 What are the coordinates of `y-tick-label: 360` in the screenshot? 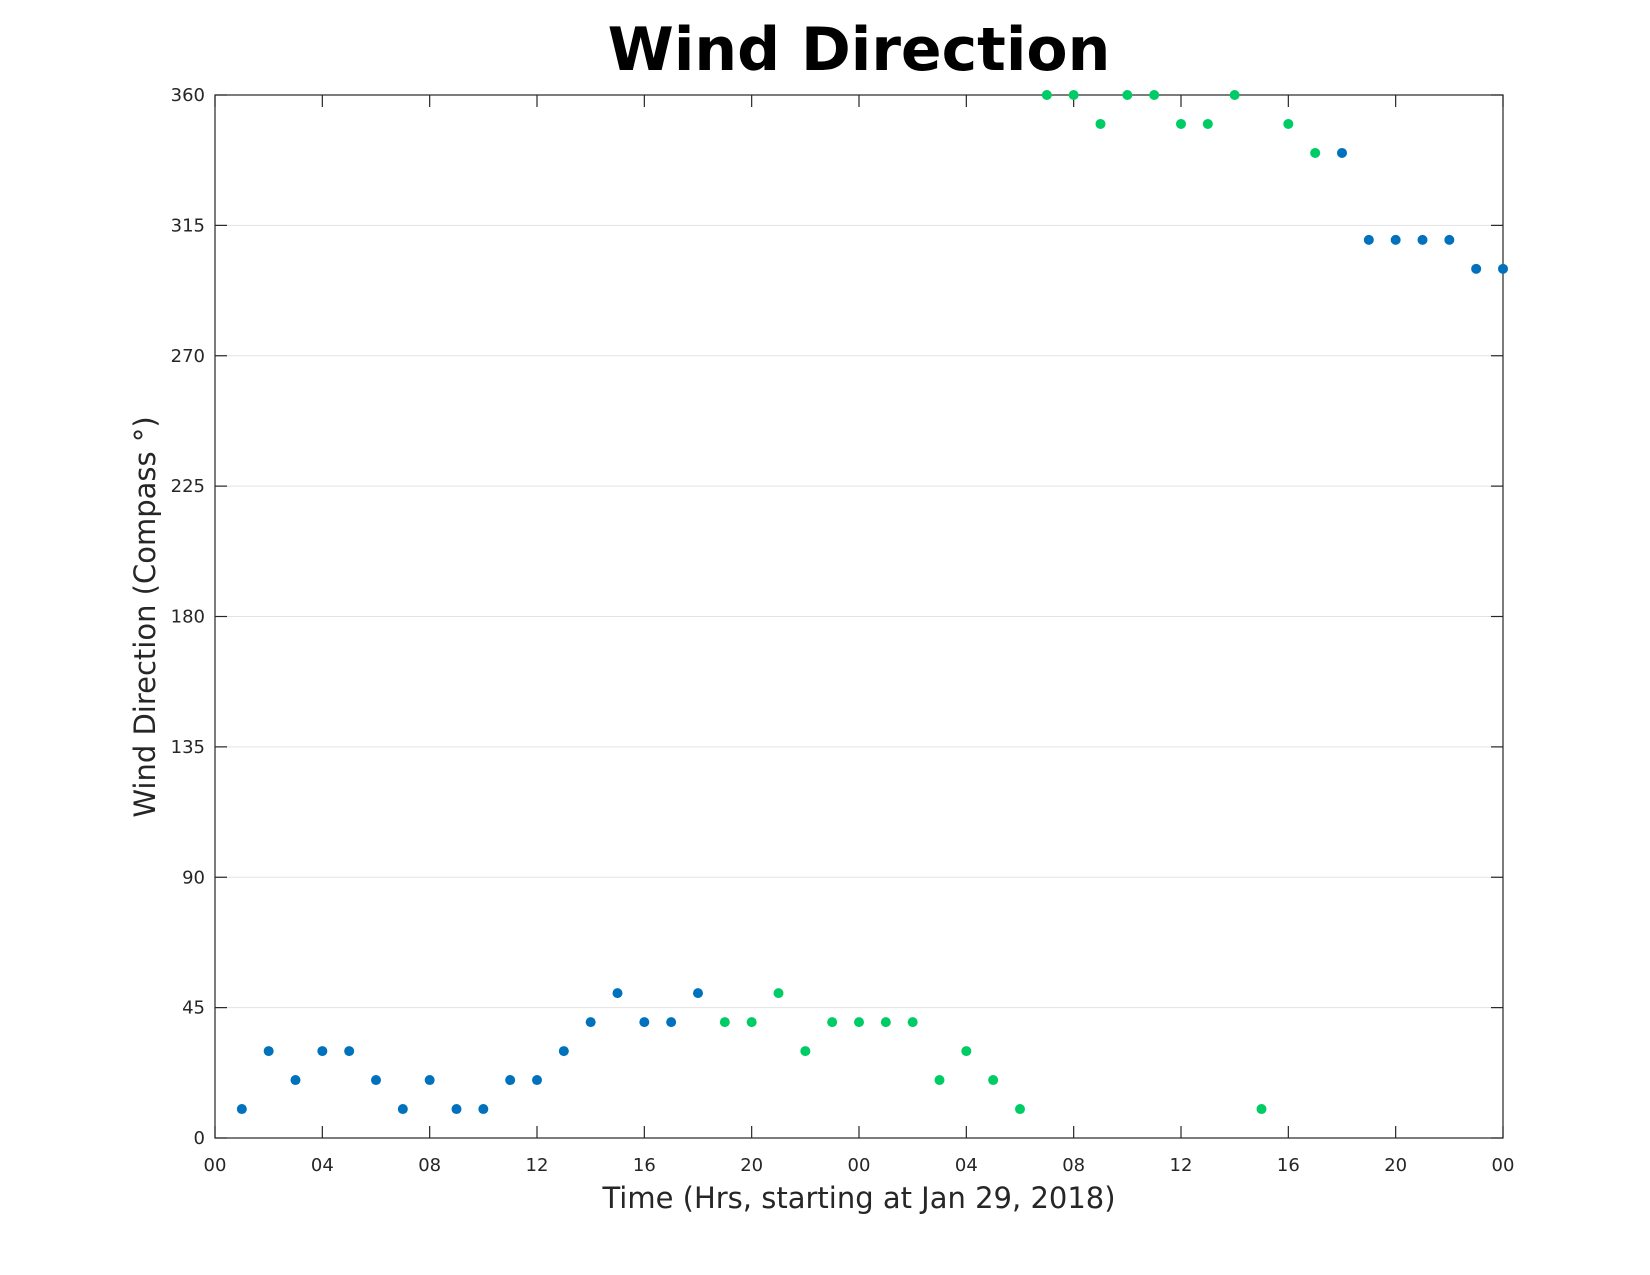 It's located at (188, 95).